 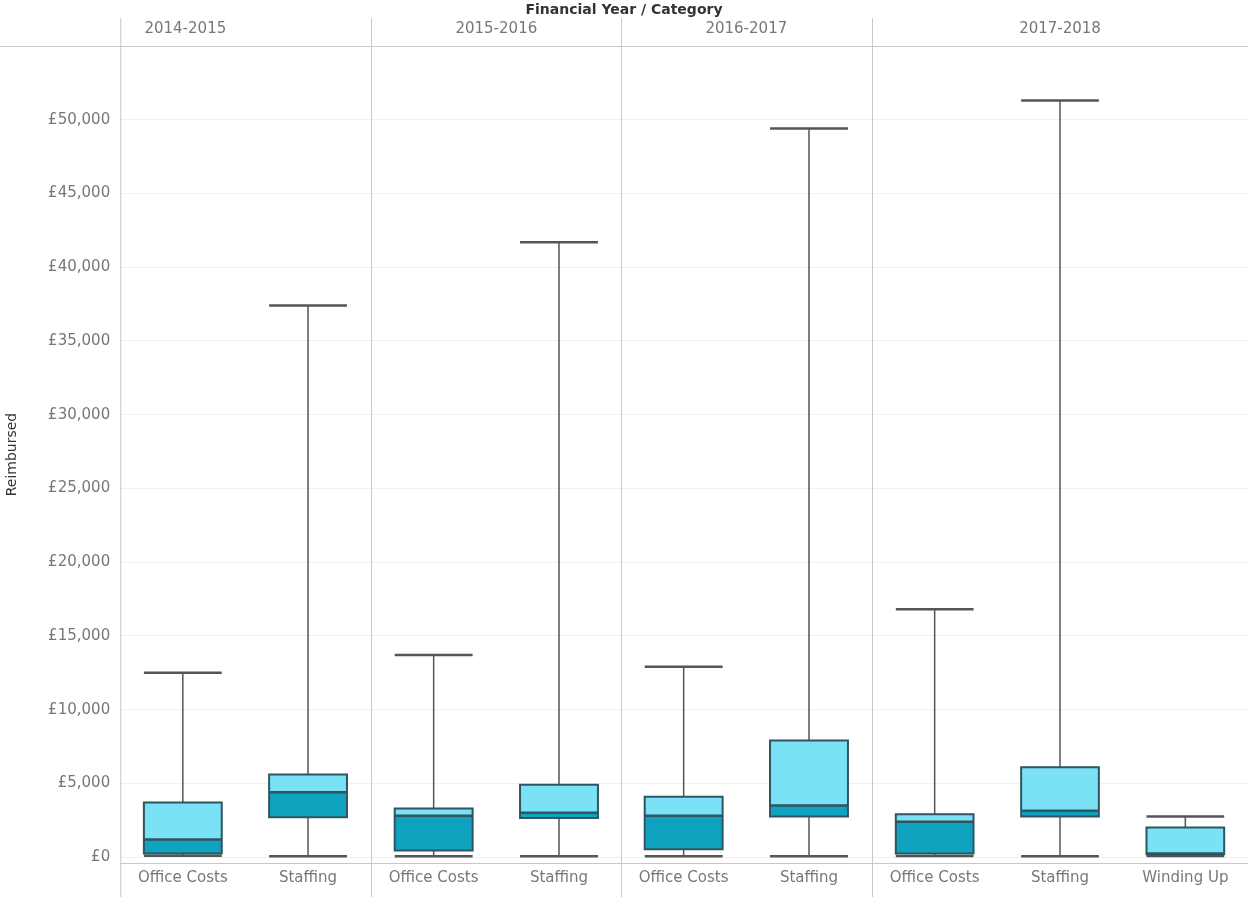 I want to click on chart-title: 2015-2016, so click(x=496, y=27).